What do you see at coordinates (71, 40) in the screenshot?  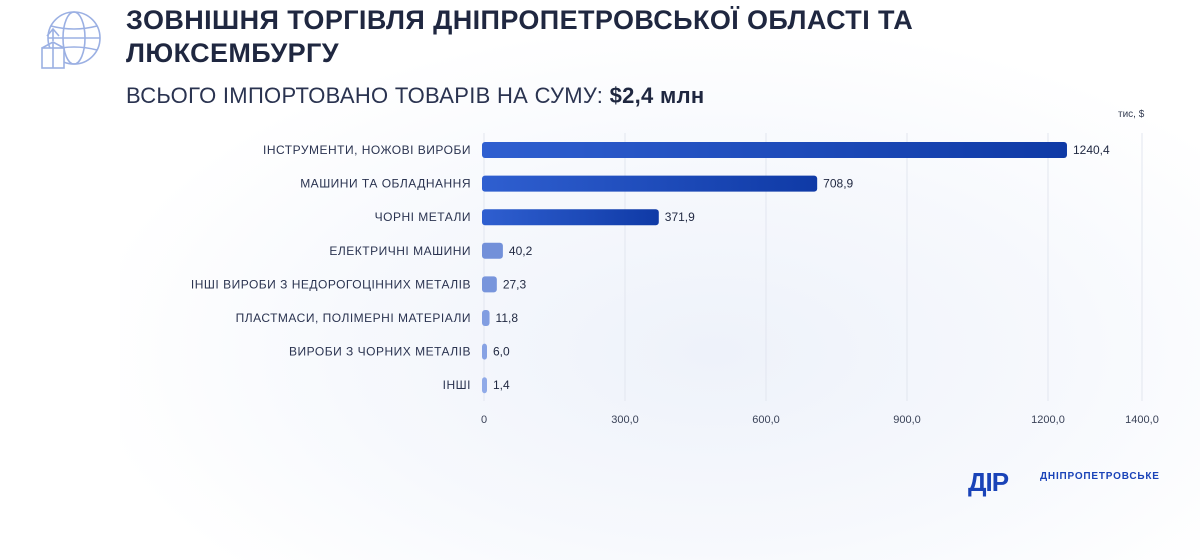 I see `globe-trade-icon` at bounding box center [71, 40].